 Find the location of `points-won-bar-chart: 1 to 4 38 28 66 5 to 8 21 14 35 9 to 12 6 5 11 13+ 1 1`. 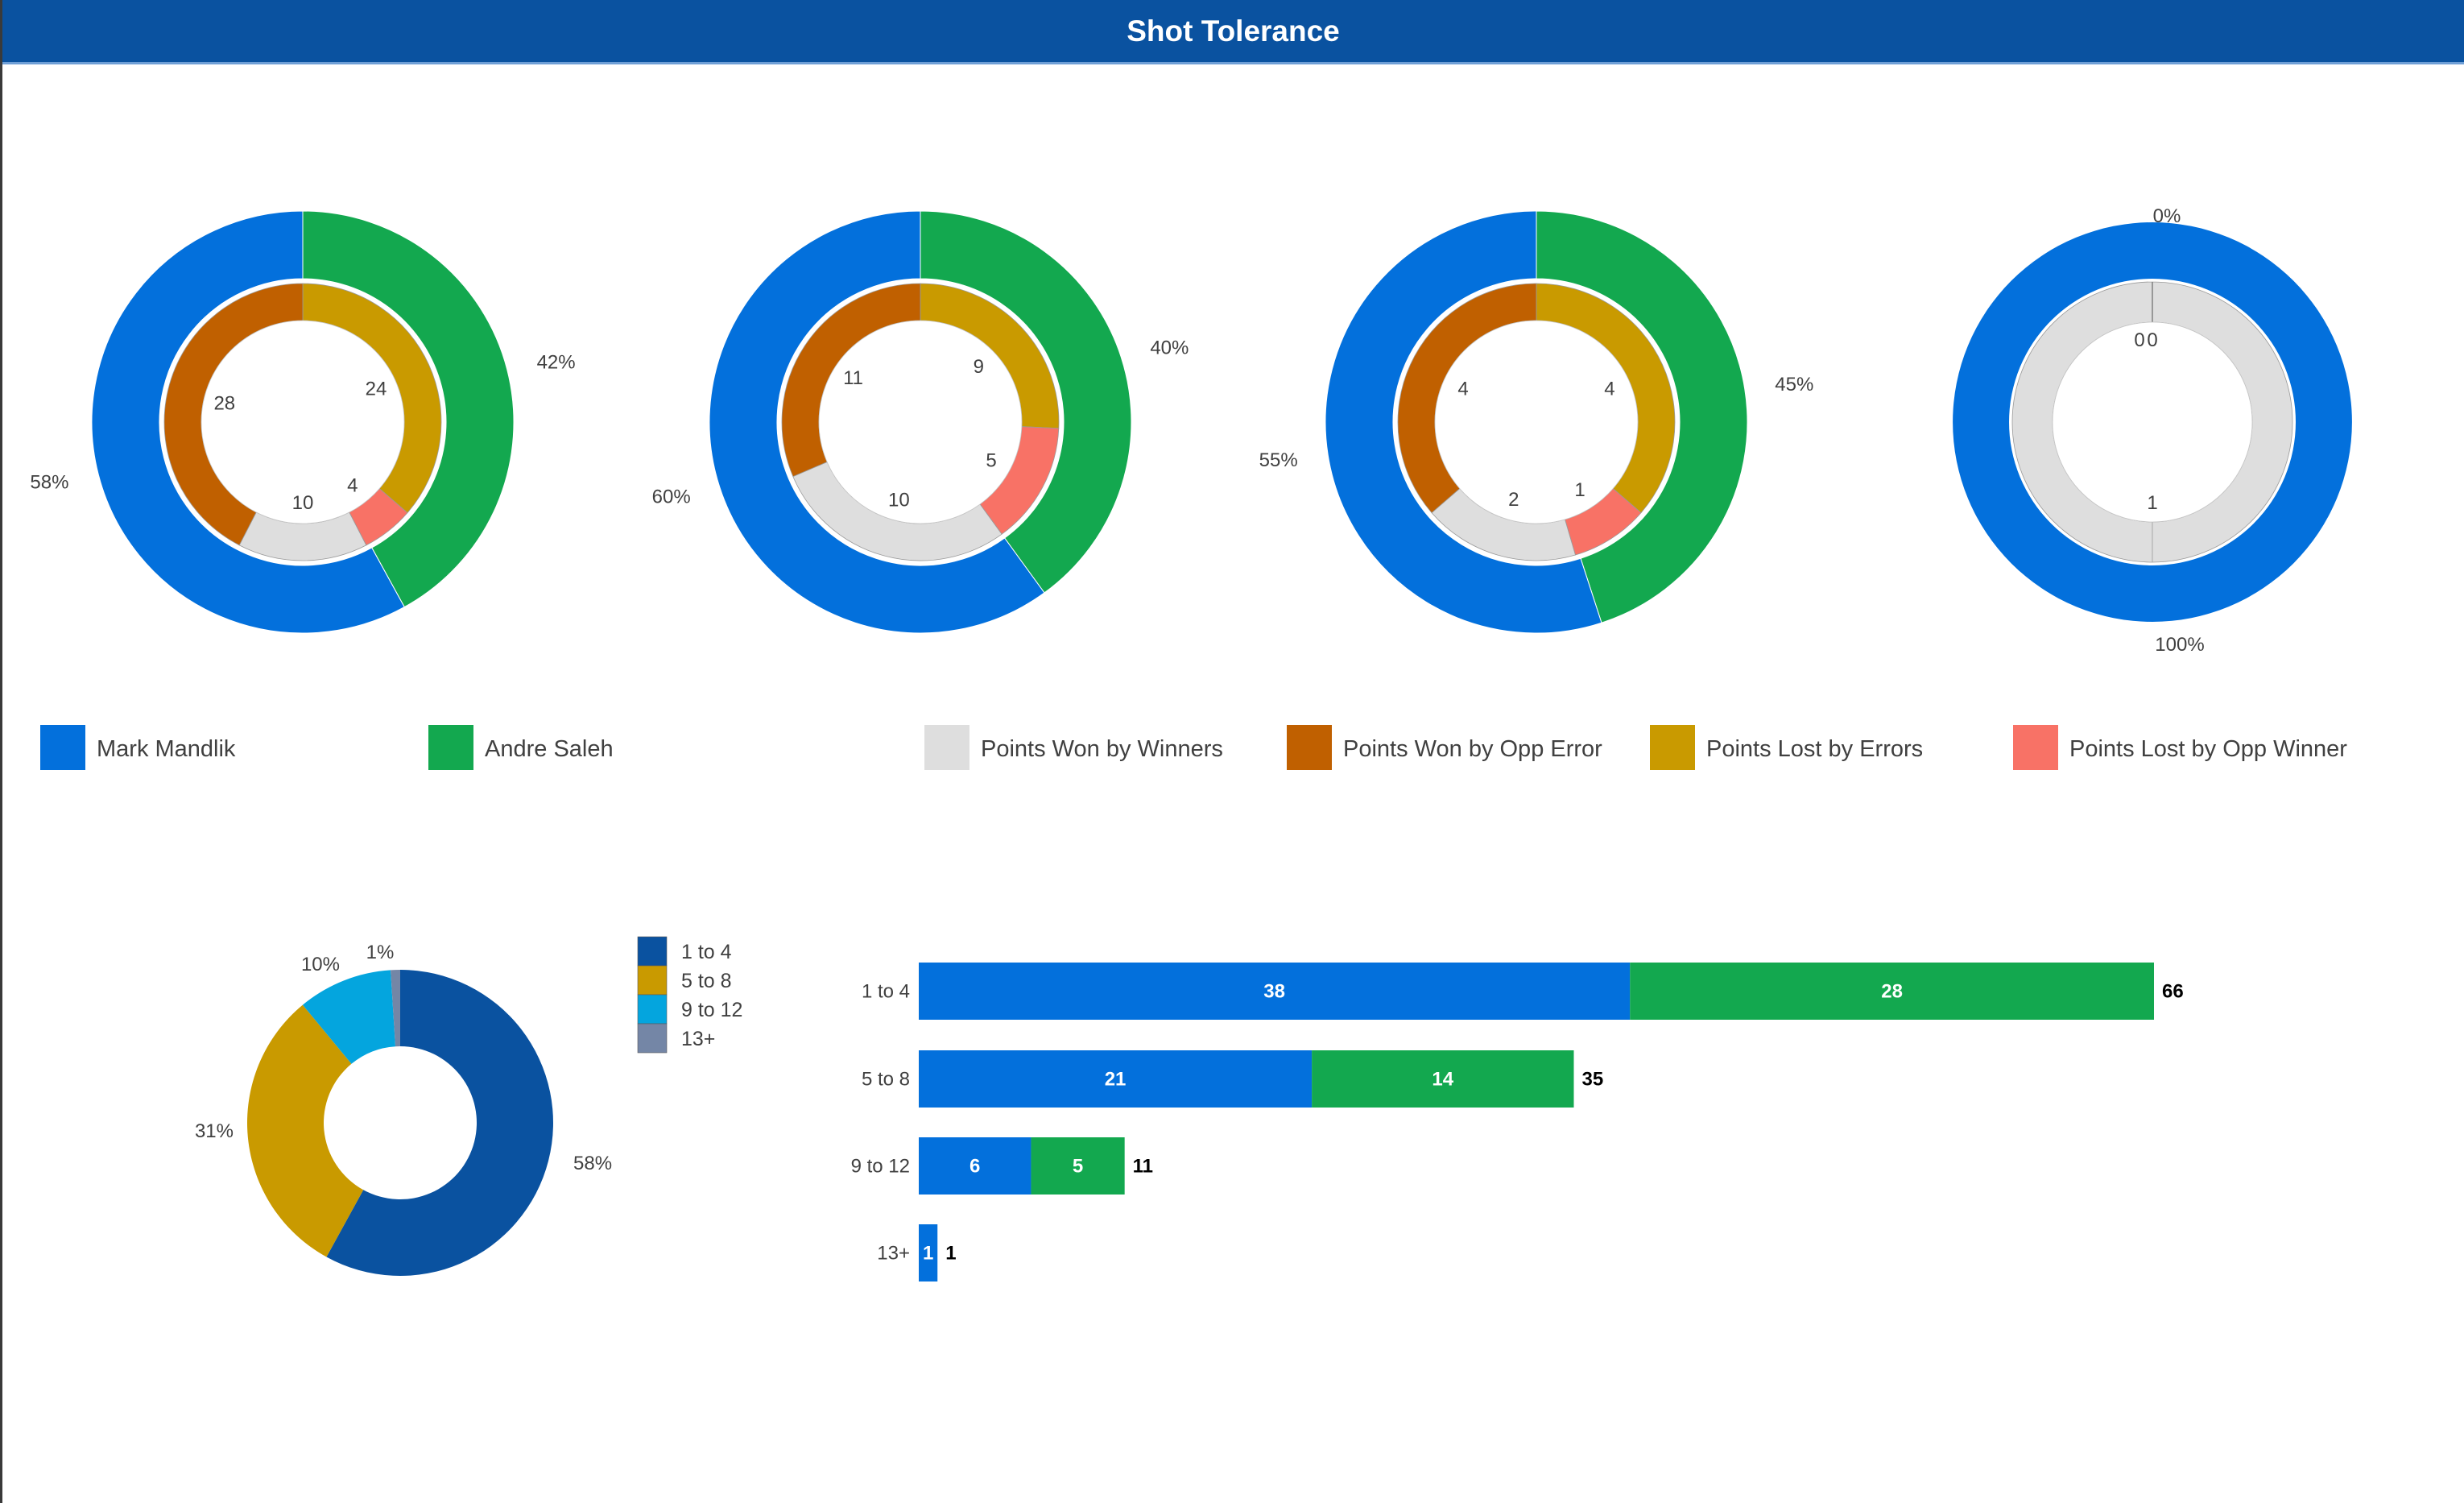

points-won-bar-chart: 1 to 4 38 28 66 5 to 8 21 14 35 9 to 12 6 5 11 13+ 1 1 is located at coordinates (1517, 1122).